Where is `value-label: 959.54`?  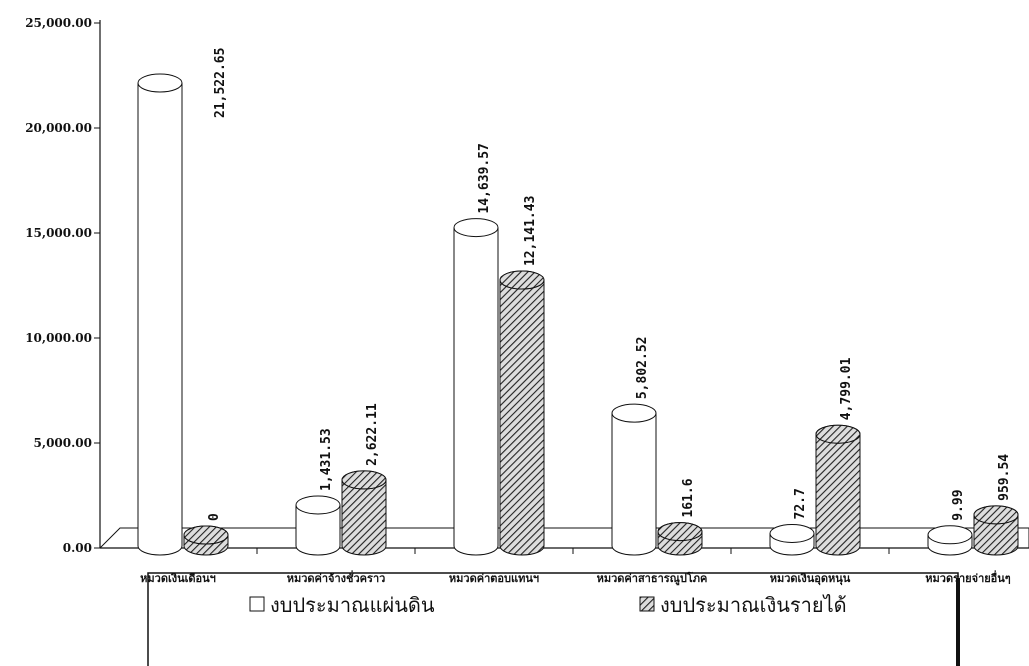
value-label: 959.54 is located at coordinates (1004, 477).